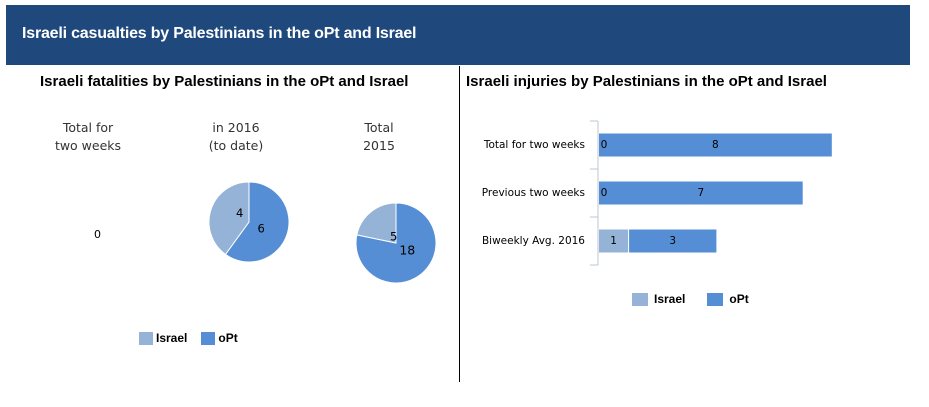 Image resolution: width=929 pixels, height=407 pixels. What do you see at coordinates (407, 249) in the screenshot?
I see `pie-2015-label-opt: 18` at bounding box center [407, 249].